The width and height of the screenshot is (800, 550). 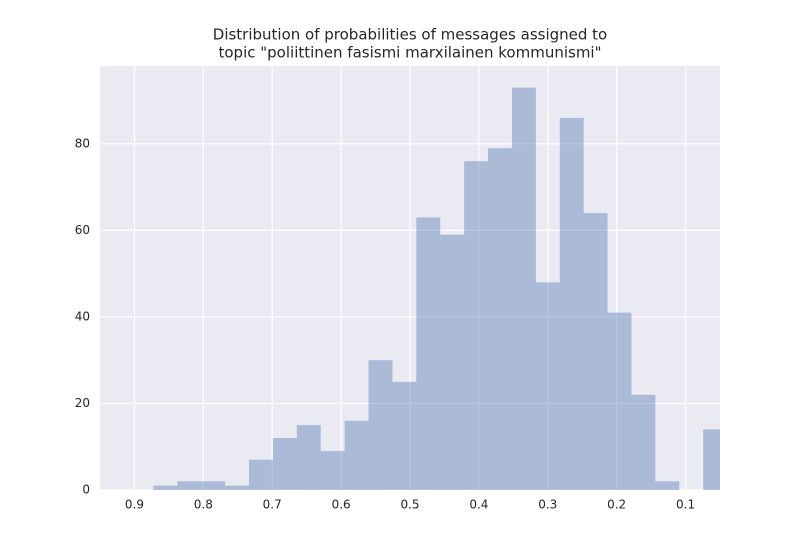 What do you see at coordinates (82, 316) in the screenshot?
I see `y-tick-label: 40` at bounding box center [82, 316].